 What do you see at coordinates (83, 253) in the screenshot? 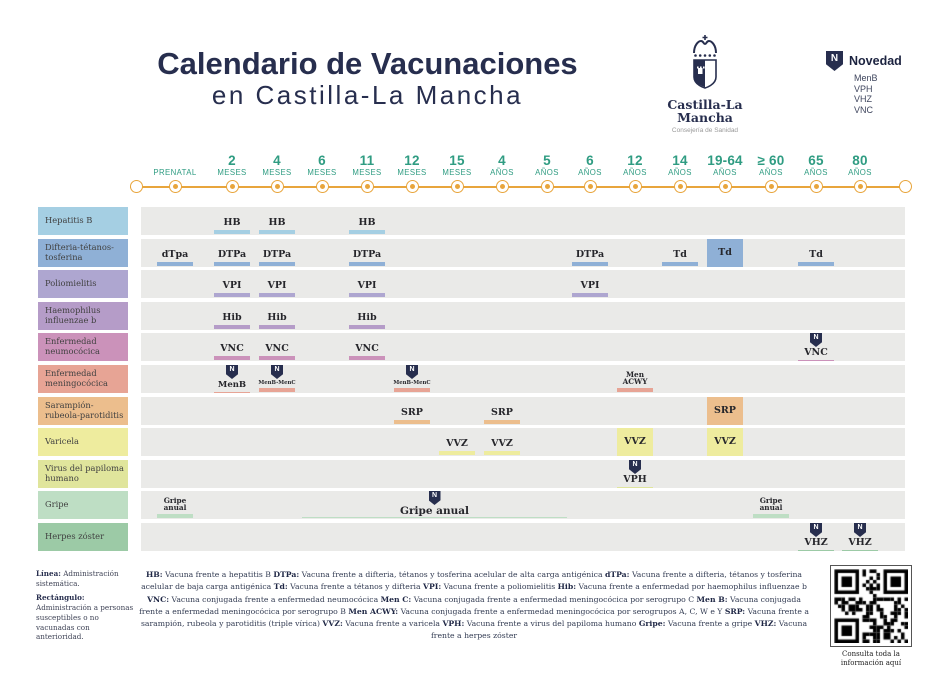
I see `row-label: Difteria-tétanos-tosferina` at bounding box center [83, 253].